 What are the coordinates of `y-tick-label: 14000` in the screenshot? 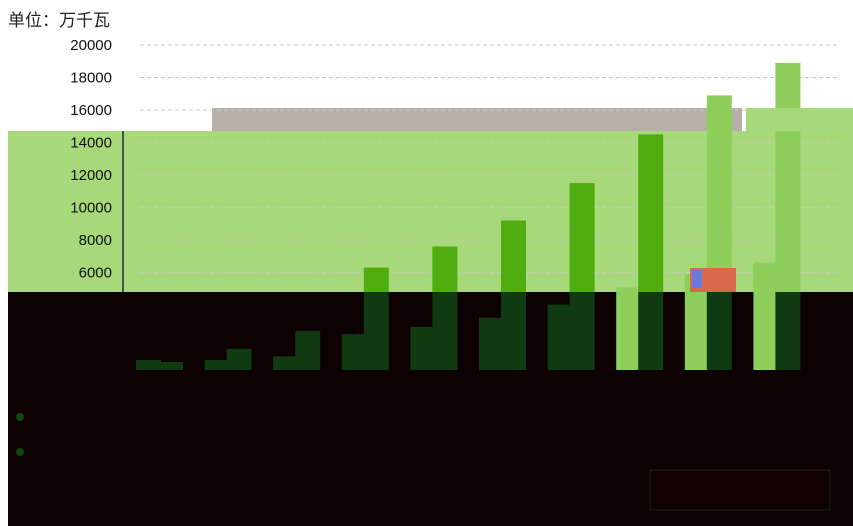 It's located at (91, 143).